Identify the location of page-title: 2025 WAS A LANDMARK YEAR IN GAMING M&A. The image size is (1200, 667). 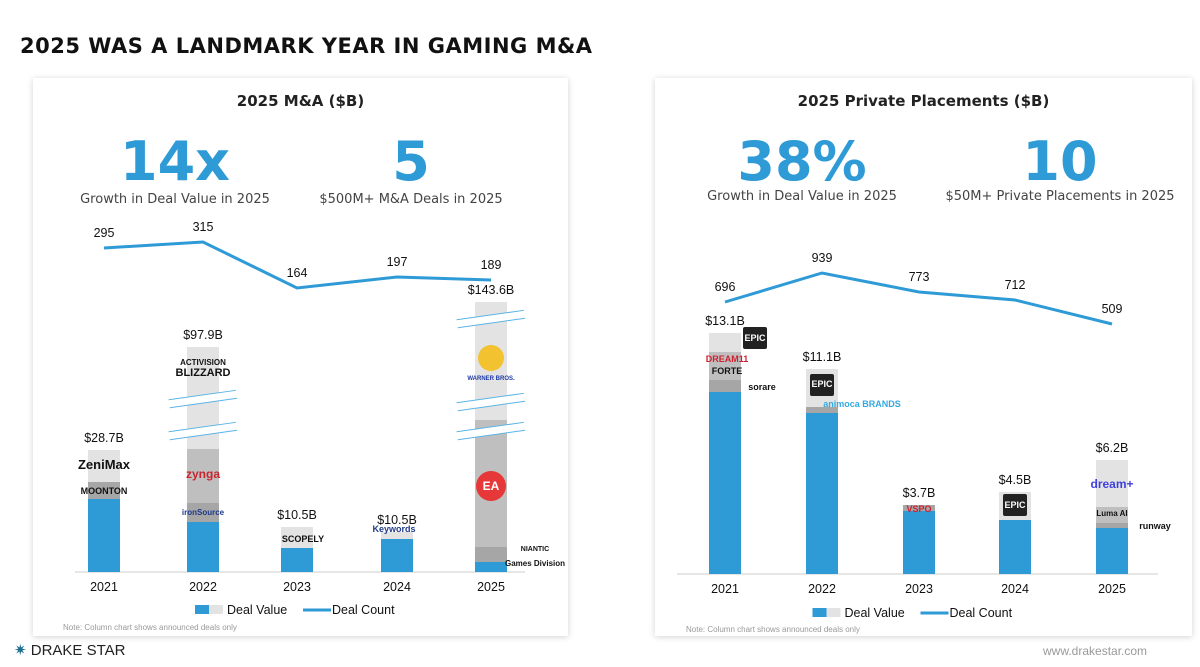
(306, 46).